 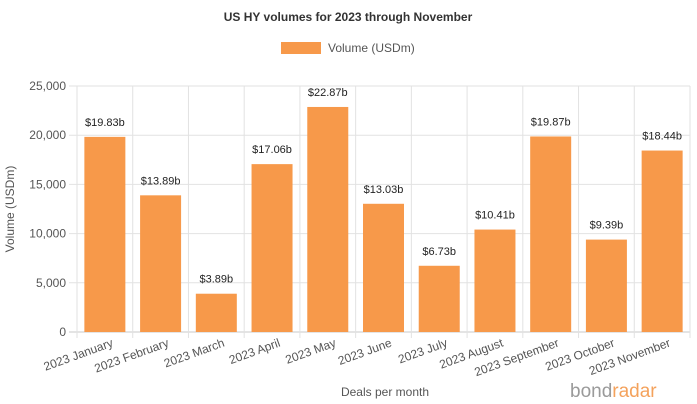 I want to click on logo-text-radar: radar, so click(x=634, y=391).